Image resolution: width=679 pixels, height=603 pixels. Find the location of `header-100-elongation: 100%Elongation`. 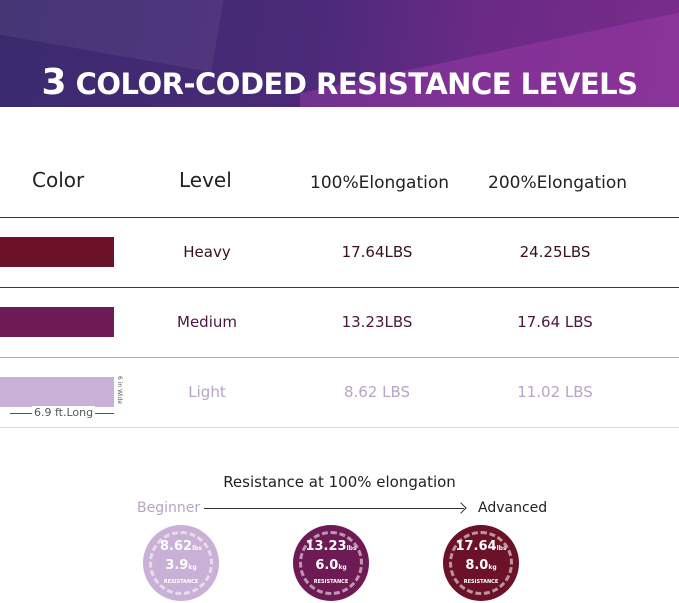

header-100-elongation: 100%Elongation is located at coordinates (380, 183).